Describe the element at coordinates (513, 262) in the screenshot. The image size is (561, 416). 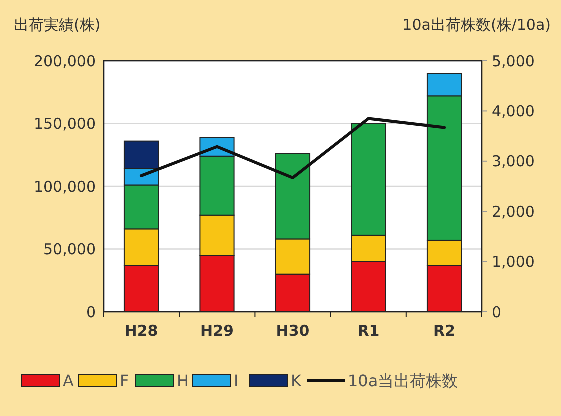
I see `y2-tick-label: 1,000` at that location.